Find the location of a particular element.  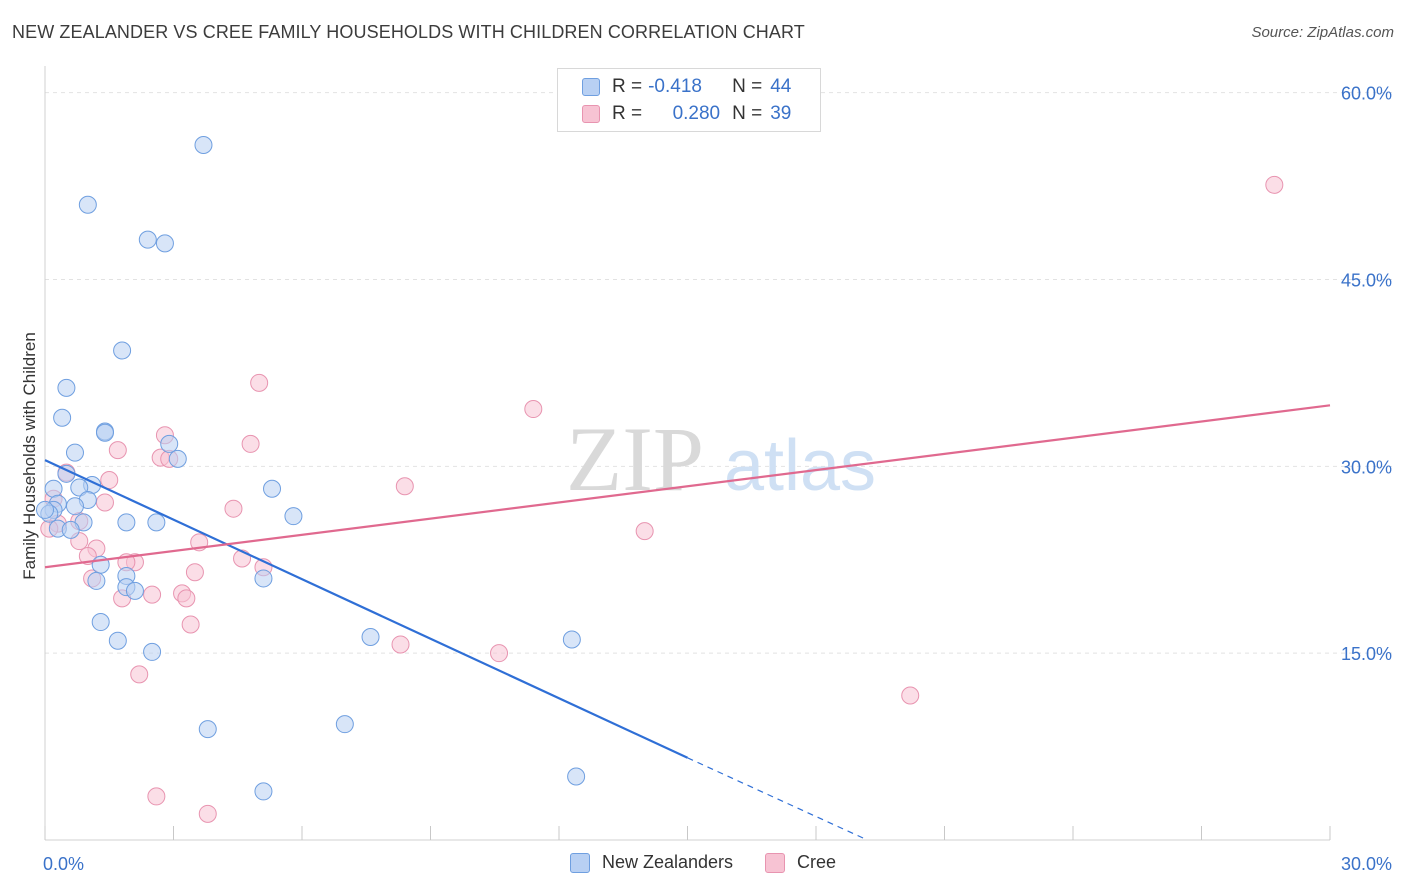

legend-n-value: 44 is located at coordinates (781, 86).